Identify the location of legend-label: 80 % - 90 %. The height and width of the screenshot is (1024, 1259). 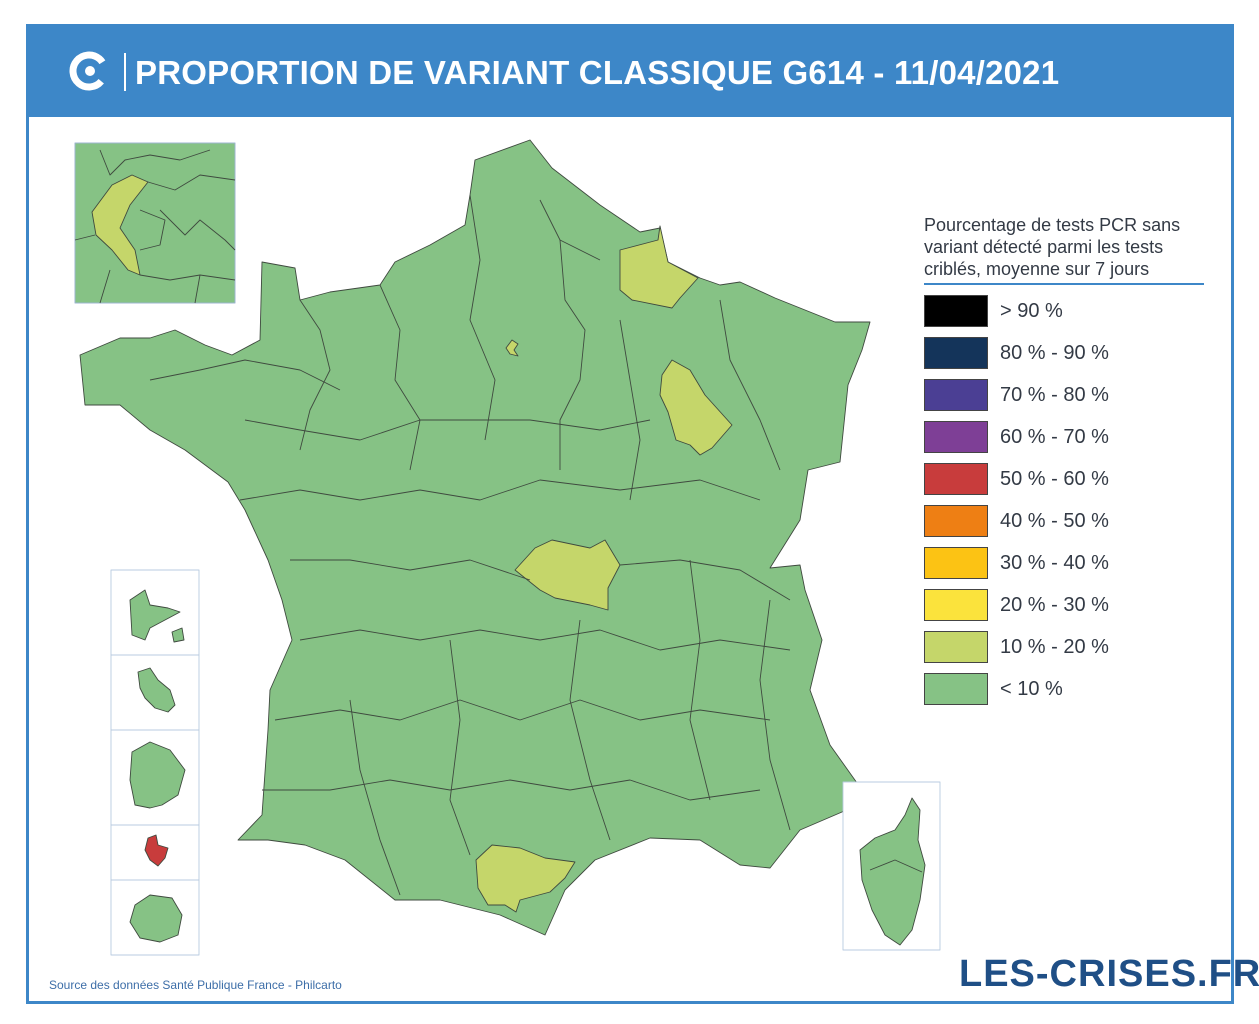
(1054, 353).